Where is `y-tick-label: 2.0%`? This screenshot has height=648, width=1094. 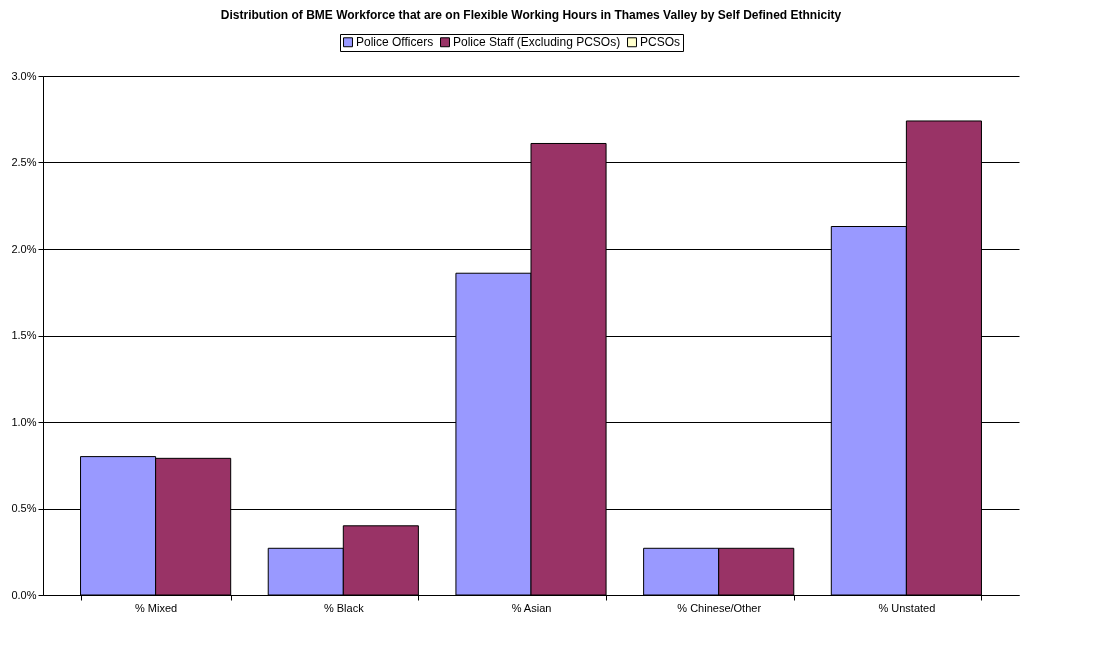
y-tick-label: 2.0% is located at coordinates (24, 248).